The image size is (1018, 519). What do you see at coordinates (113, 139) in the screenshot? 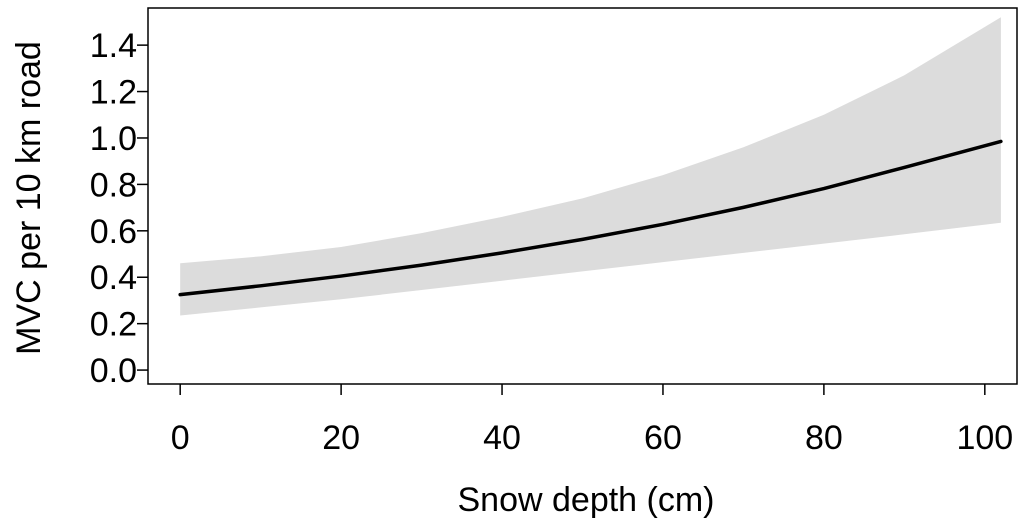
I see `y-tick-label: 1.0` at bounding box center [113, 139].